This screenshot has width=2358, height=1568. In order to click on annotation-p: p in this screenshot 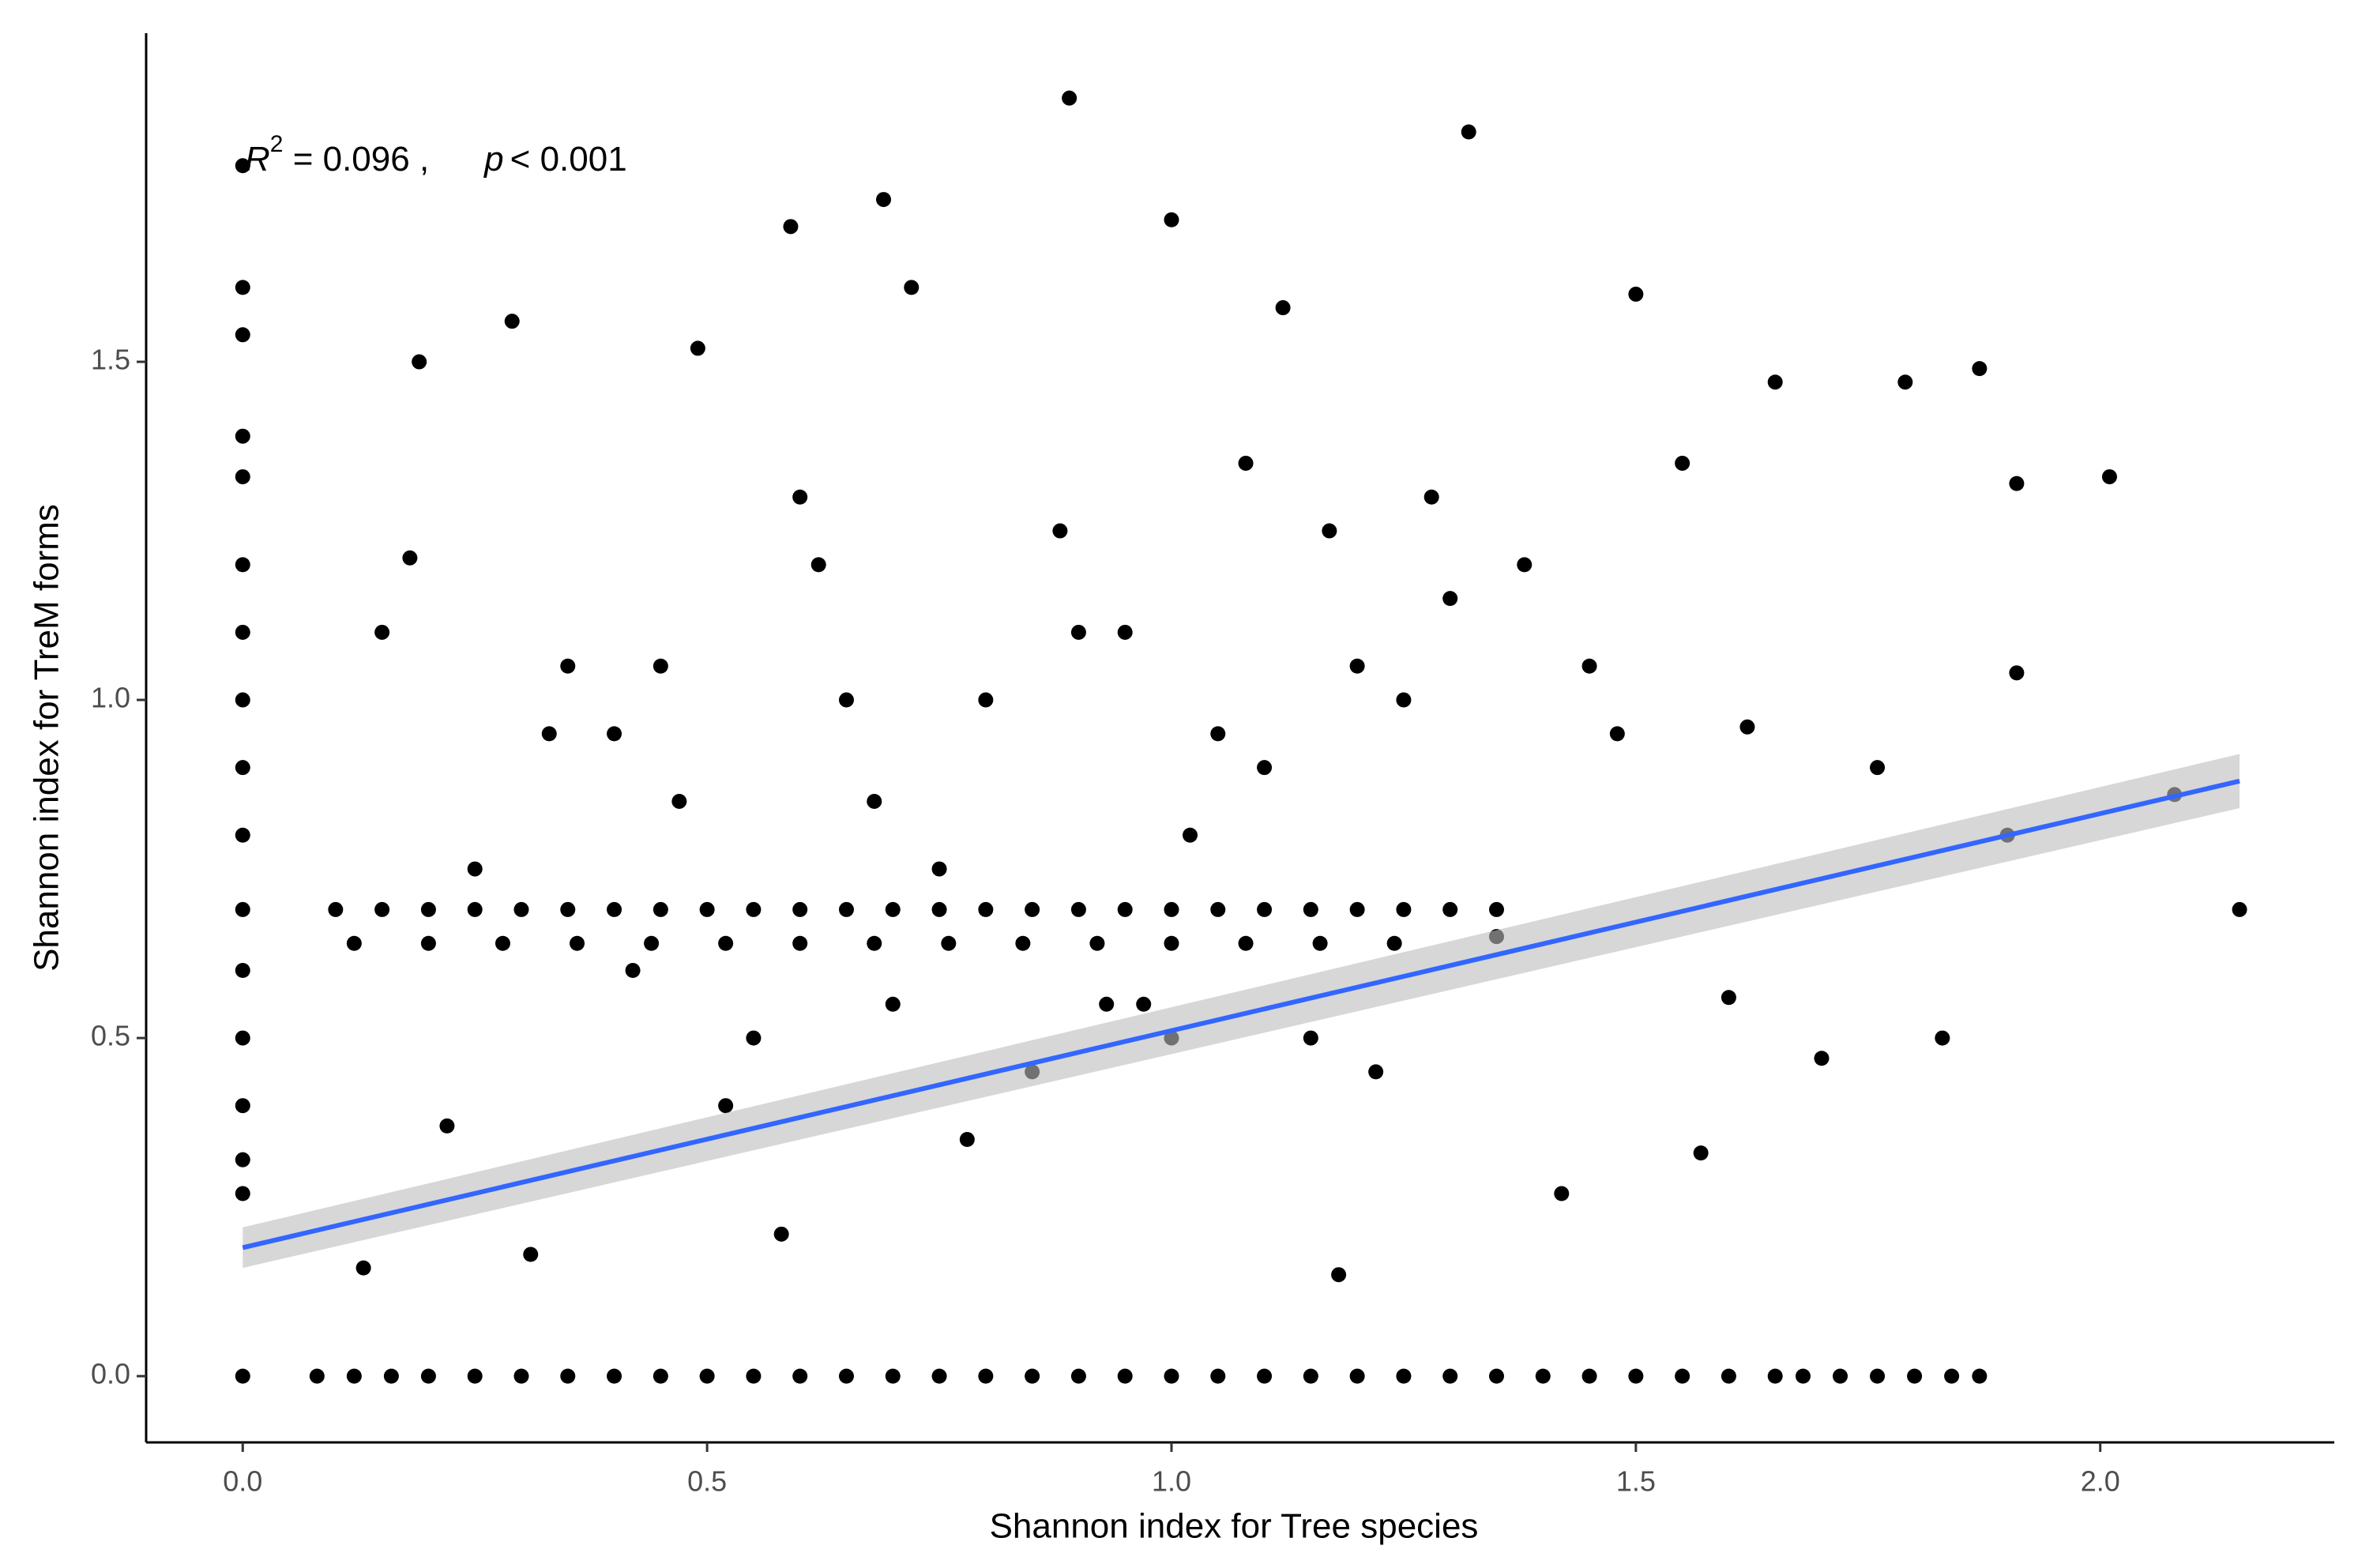, I will do `click(493, 159)`.